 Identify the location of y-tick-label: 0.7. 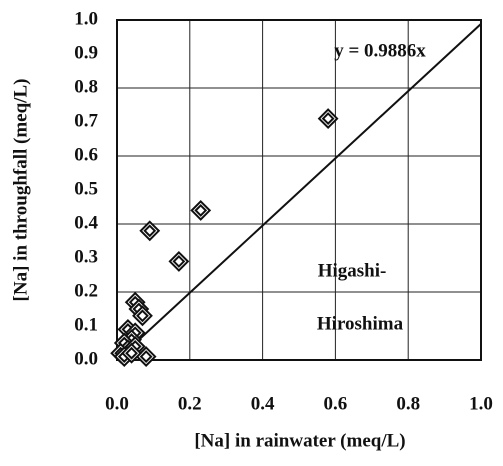
(86, 120).